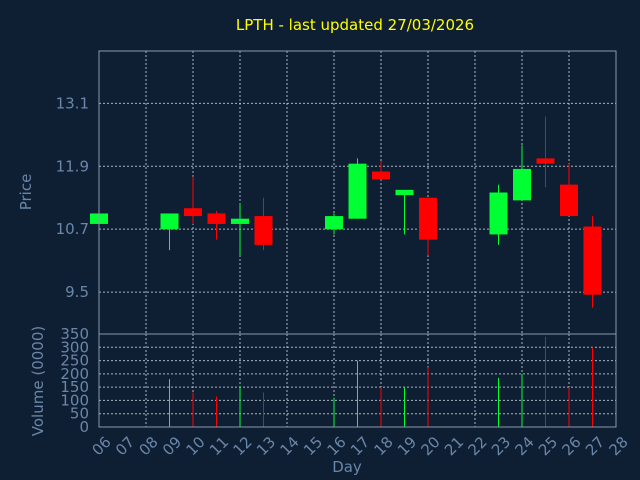  I want to click on price-tick-label: 13.1, so click(72, 103).